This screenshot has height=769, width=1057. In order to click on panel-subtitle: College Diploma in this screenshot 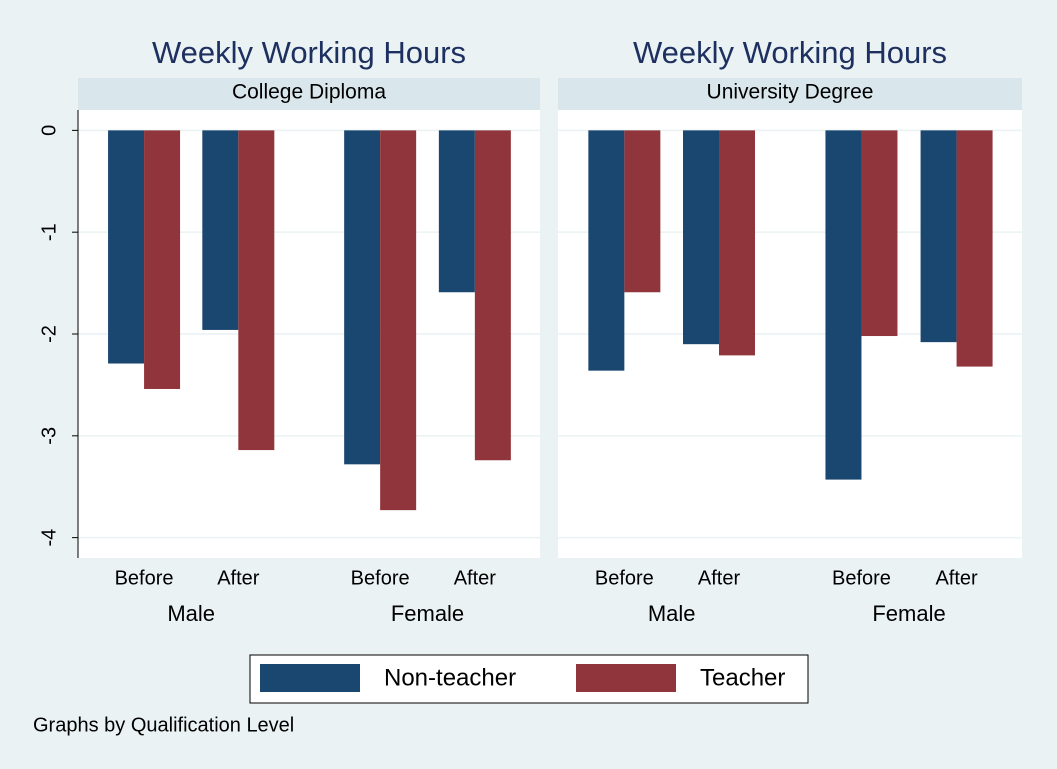, I will do `click(309, 92)`.